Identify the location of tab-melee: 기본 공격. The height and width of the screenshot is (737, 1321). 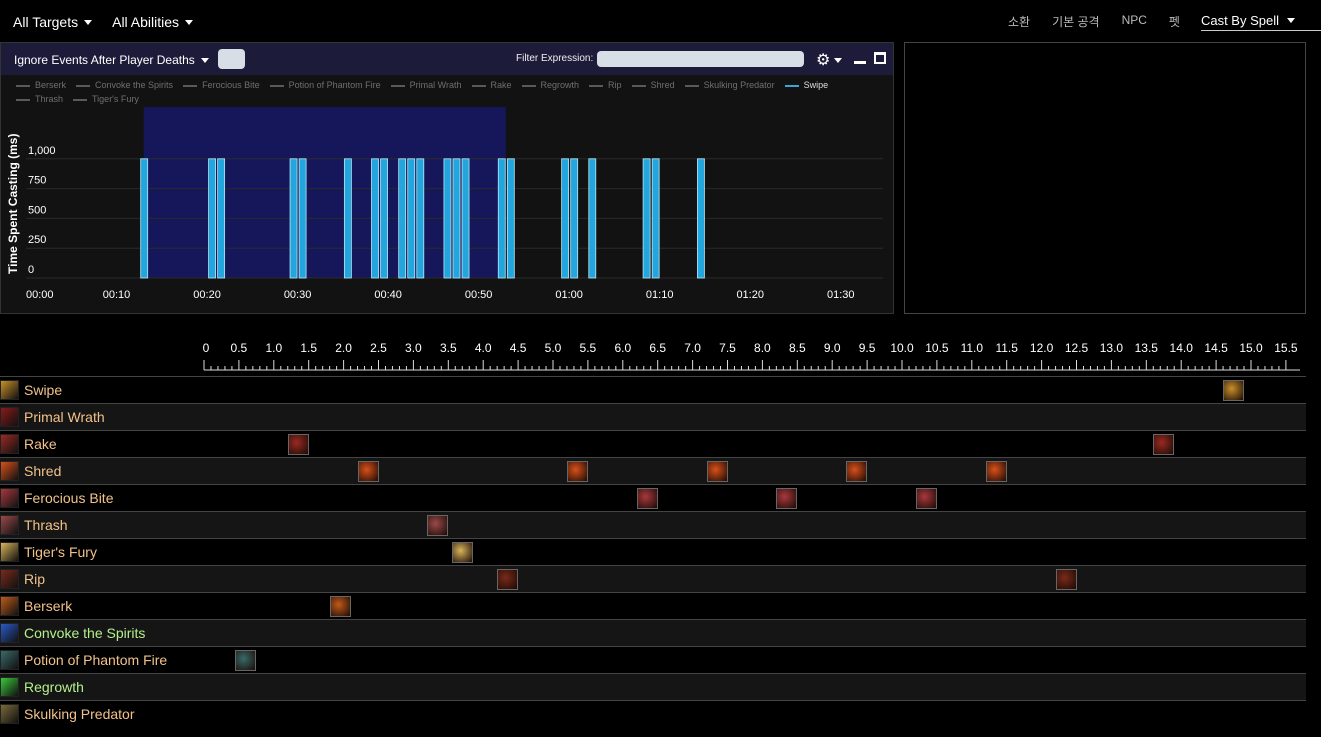
(1076, 22).